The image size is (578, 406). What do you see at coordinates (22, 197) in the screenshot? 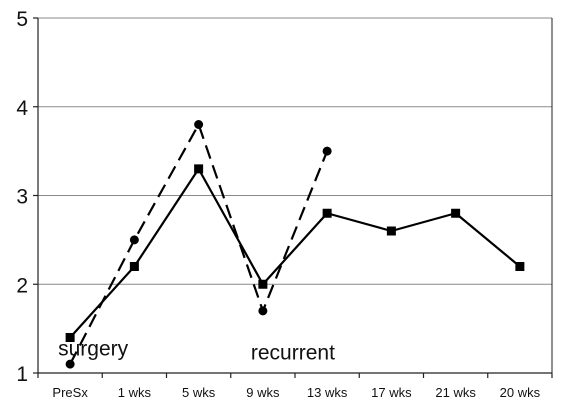
I see `y-tick-label: 3` at bounding box center [22, 197].